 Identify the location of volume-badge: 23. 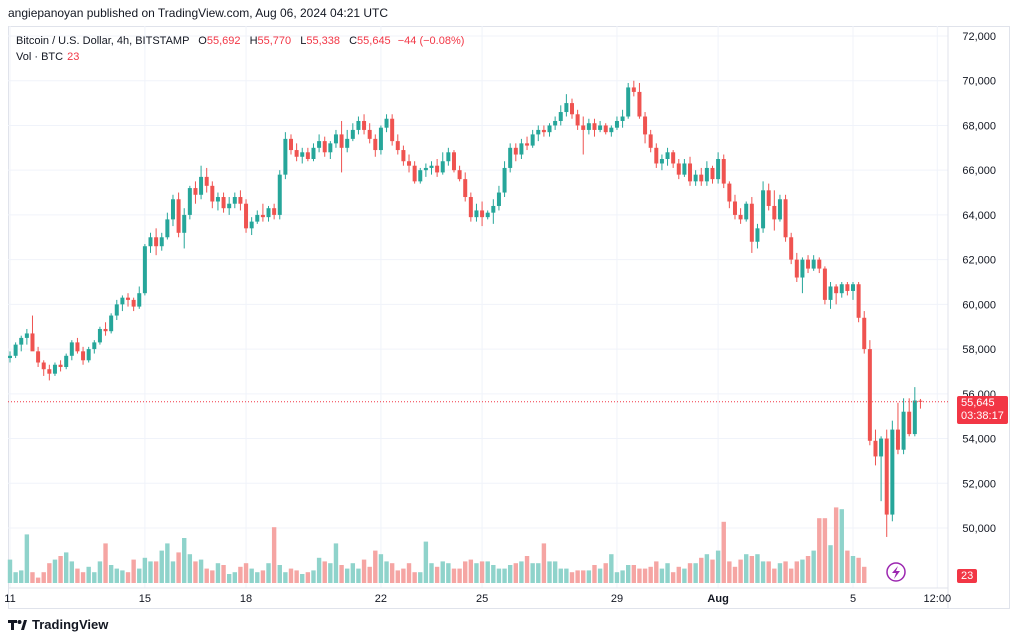
(967, 576).